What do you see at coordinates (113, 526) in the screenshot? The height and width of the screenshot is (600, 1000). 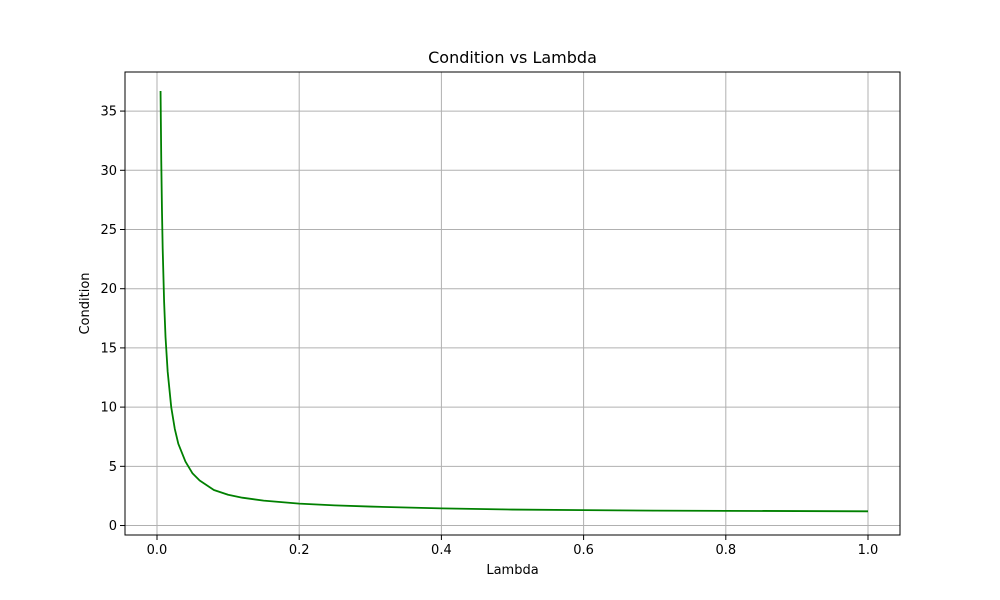 I see `y-tick-label: 0` at bounding box center [113, 526].